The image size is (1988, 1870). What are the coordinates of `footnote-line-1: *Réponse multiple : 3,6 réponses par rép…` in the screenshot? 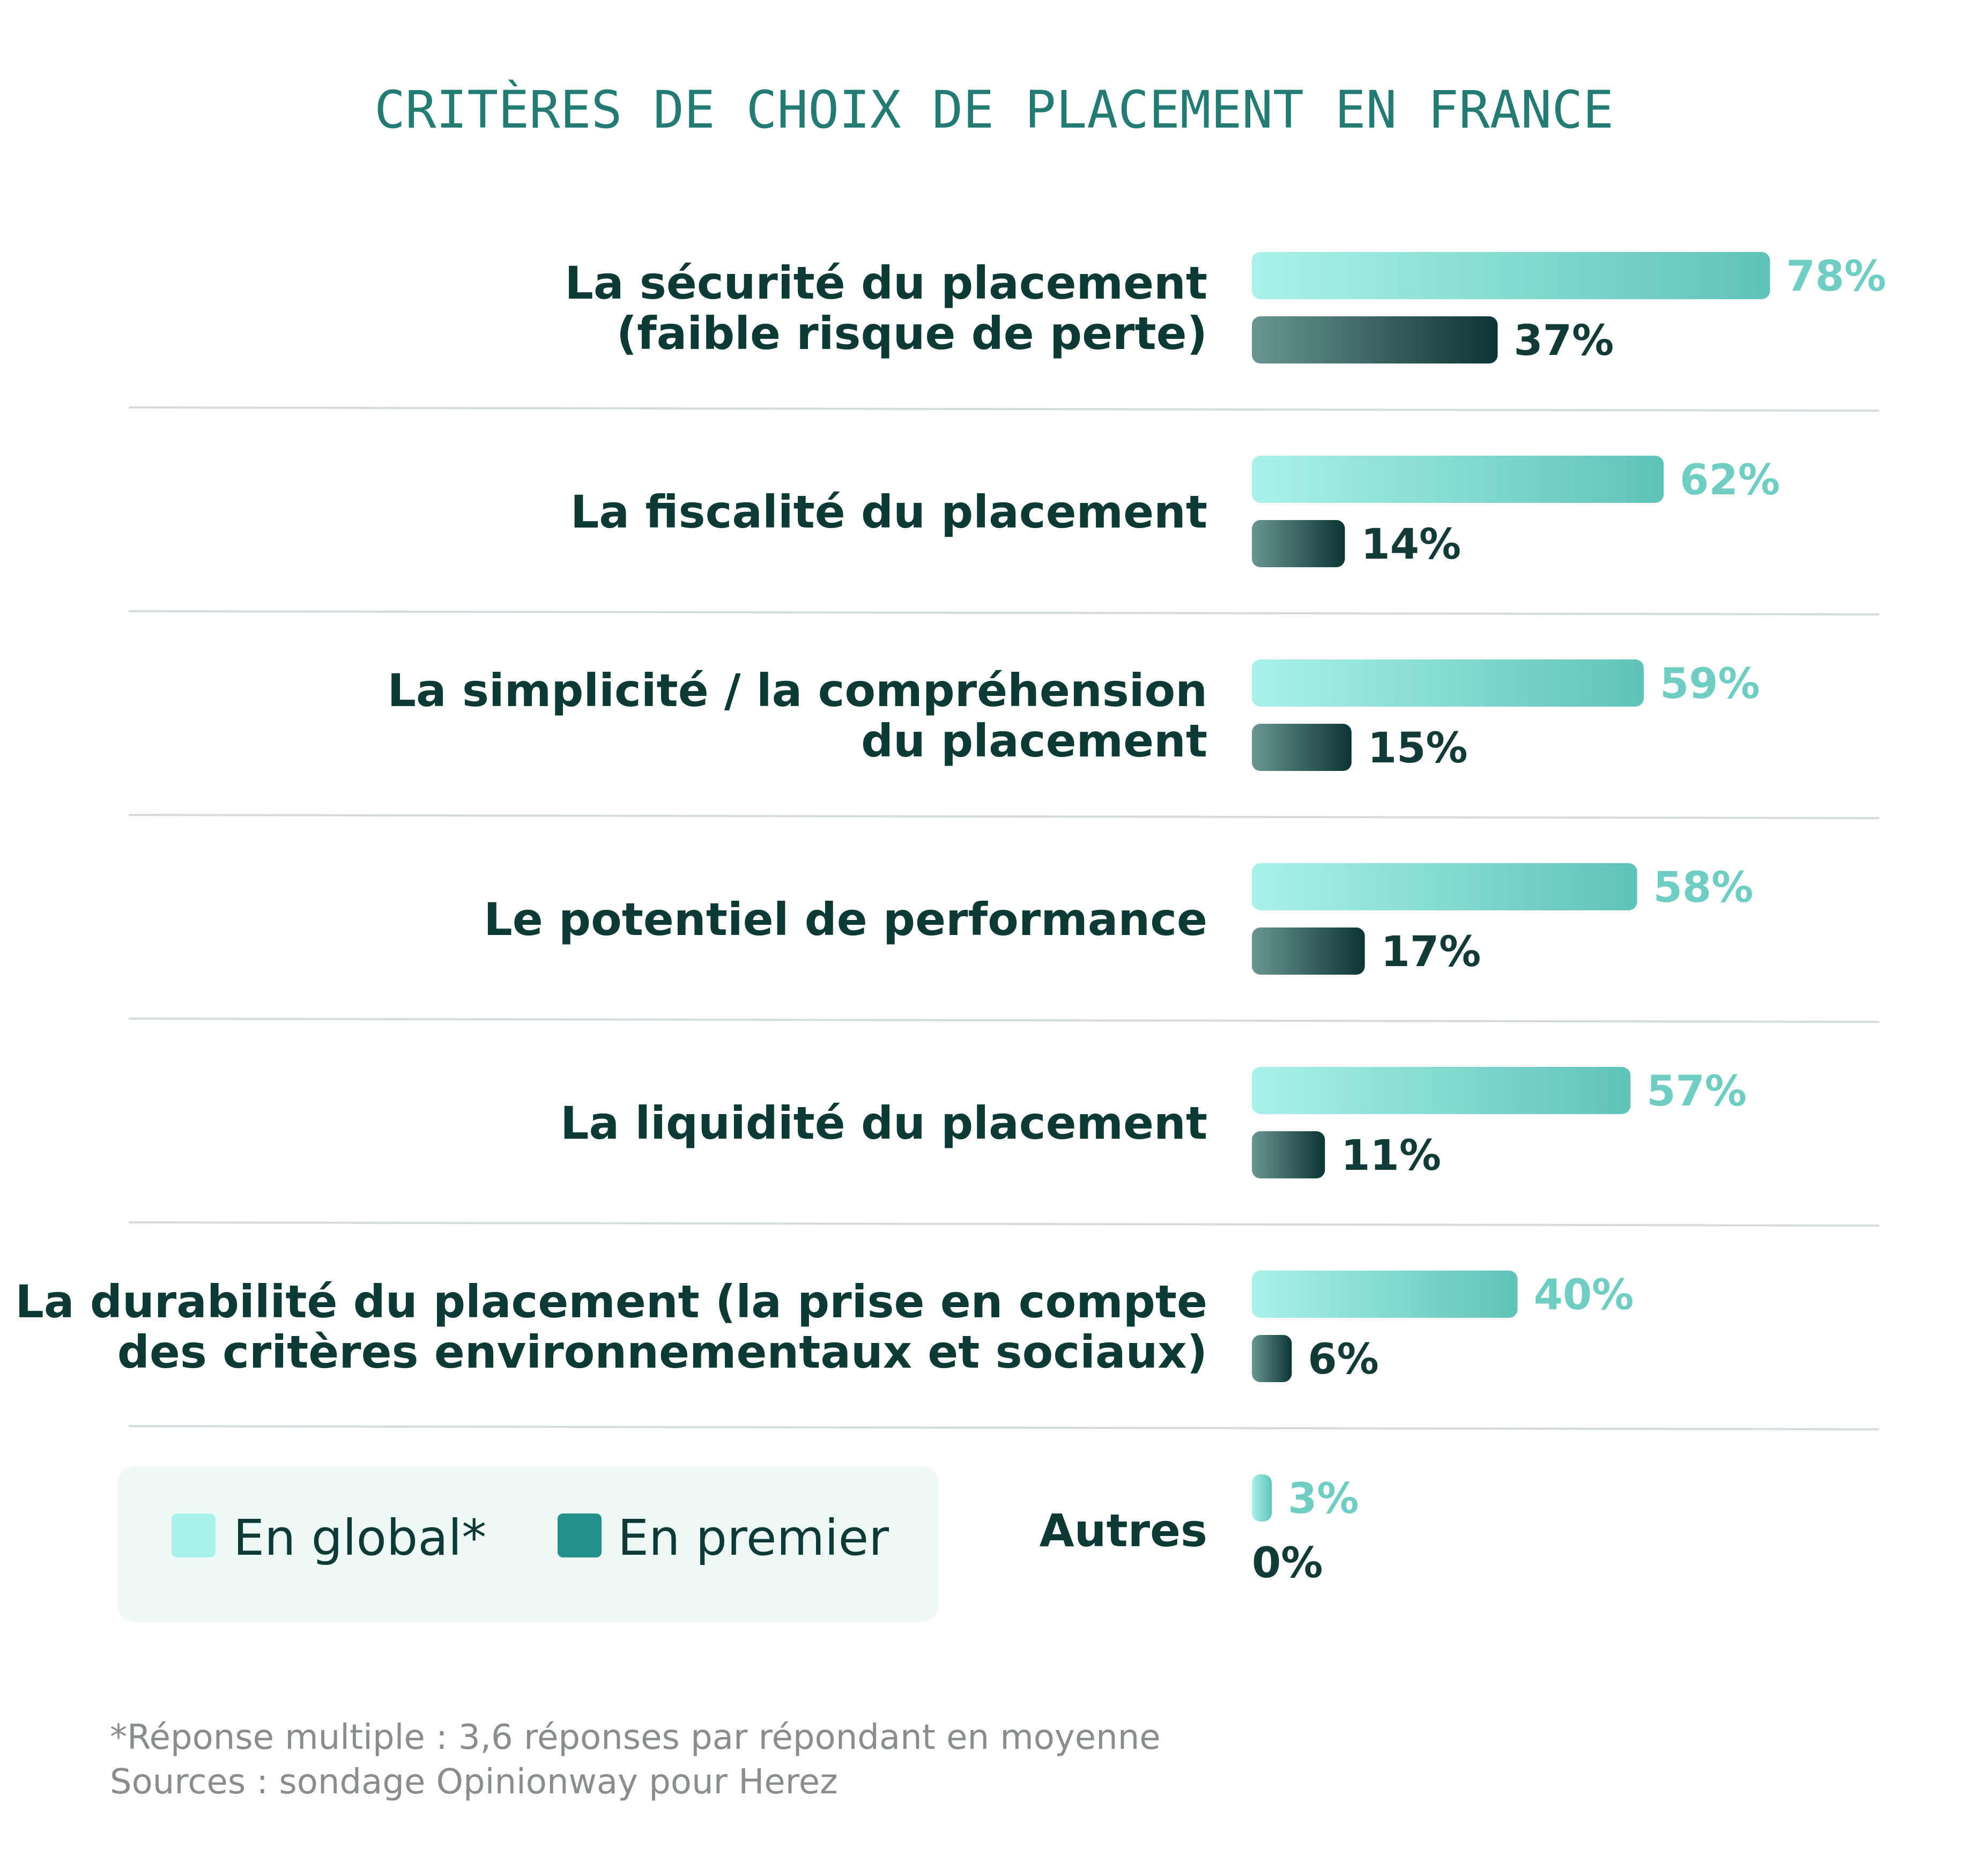 It's located at (635, 1738).